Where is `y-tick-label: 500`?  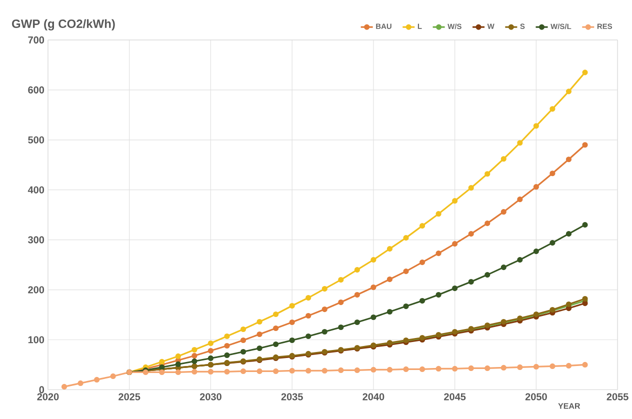 y-tick-label: 500 is located at coordinates (36, 140).